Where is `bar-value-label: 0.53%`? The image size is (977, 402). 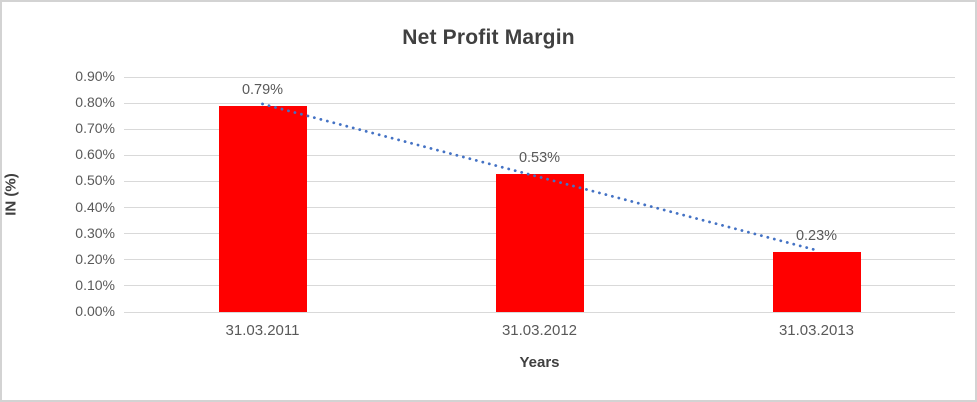
bar-value-label: 0.53% is located at coordinates (539, 157).